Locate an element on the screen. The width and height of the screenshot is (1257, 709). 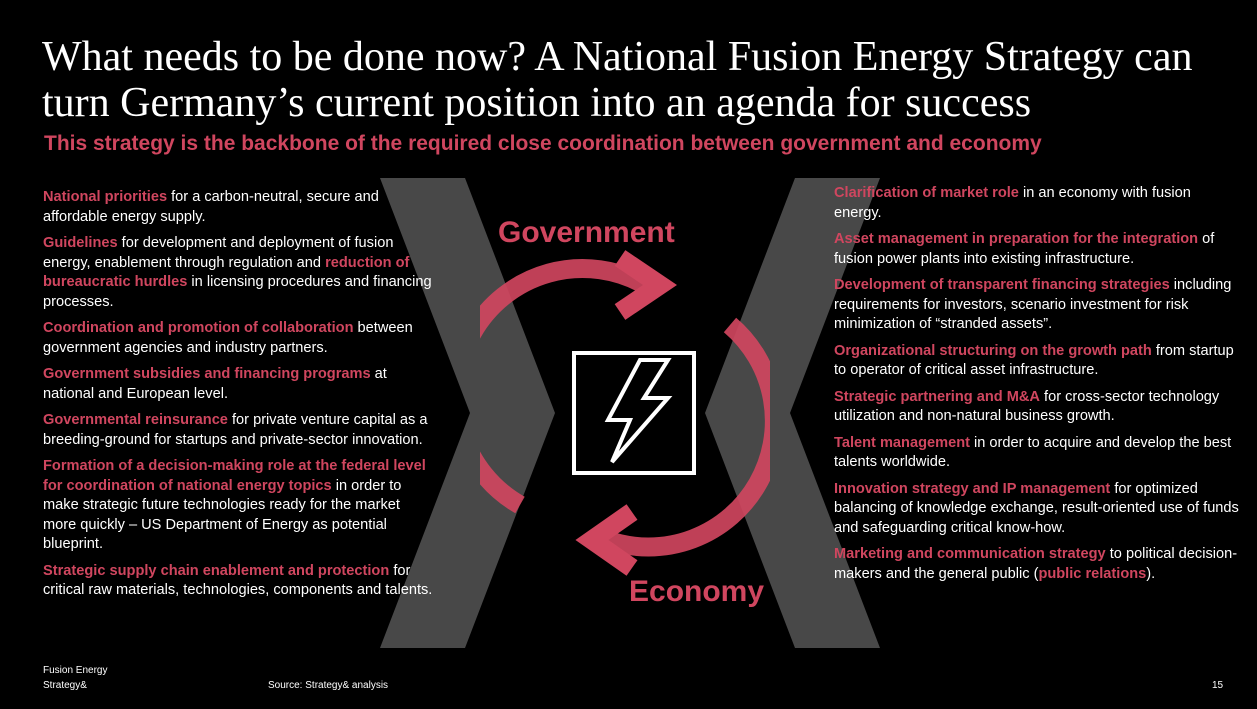
government-economy-cycle is located at coordinates (625, 413).